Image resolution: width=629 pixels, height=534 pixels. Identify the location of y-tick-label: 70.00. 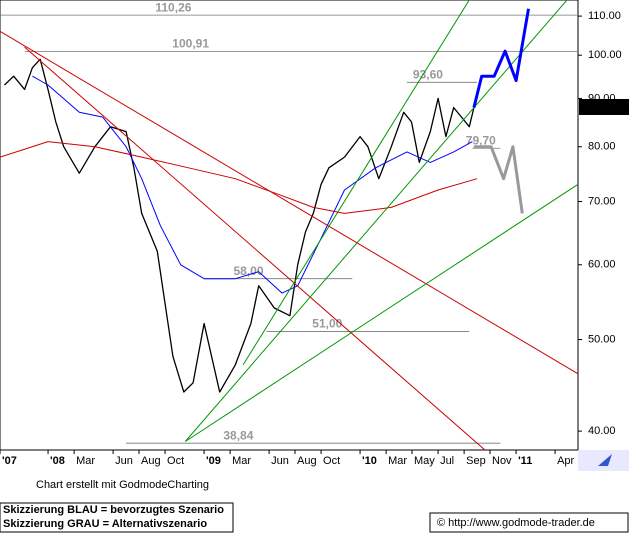
(602, 201).